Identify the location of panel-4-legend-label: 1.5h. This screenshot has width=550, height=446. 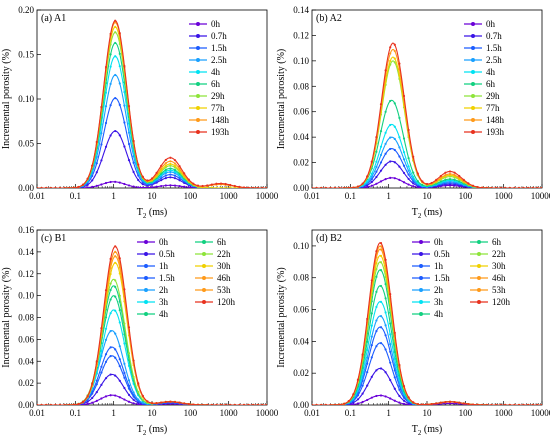
(442, 278).